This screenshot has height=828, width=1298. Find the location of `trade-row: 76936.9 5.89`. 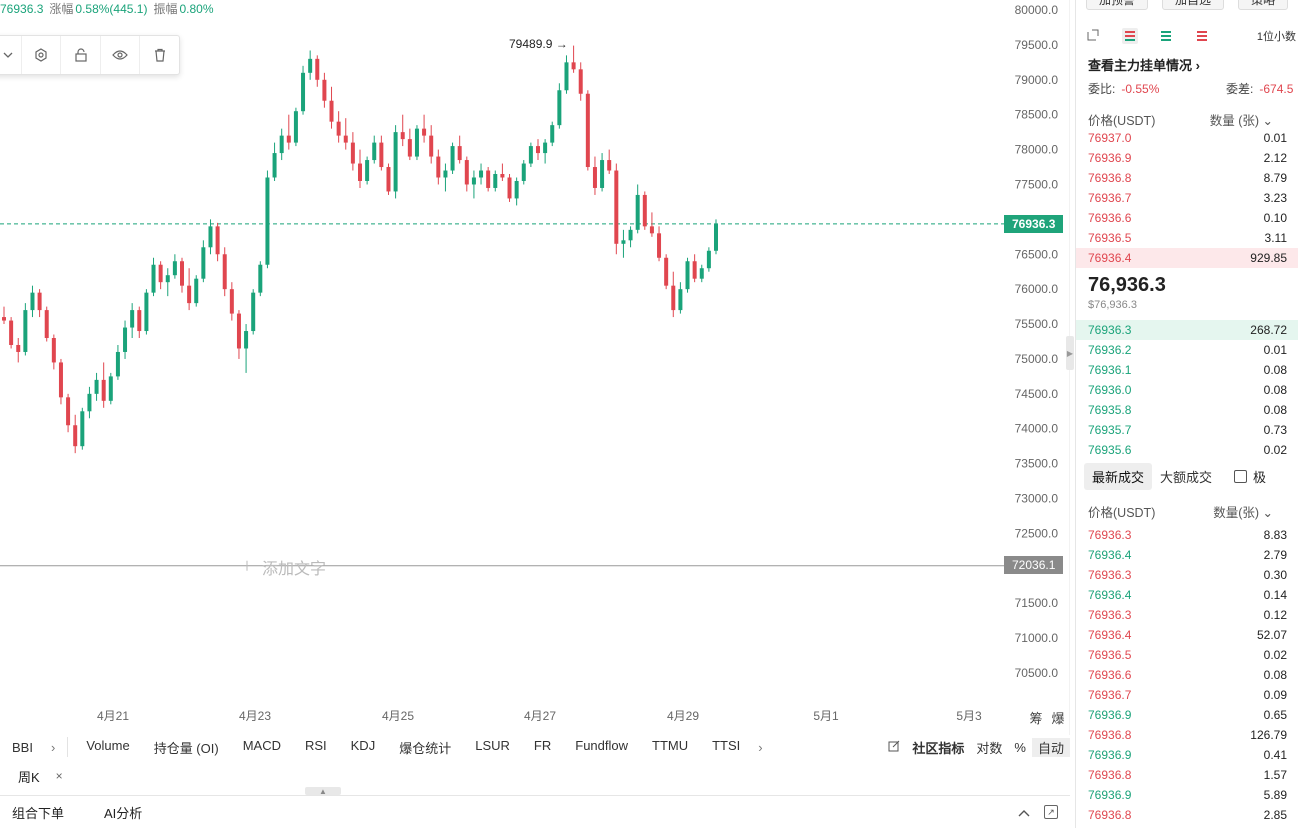

trade-row: 76936.9 5.89 is located at coordinates (1187, 795).